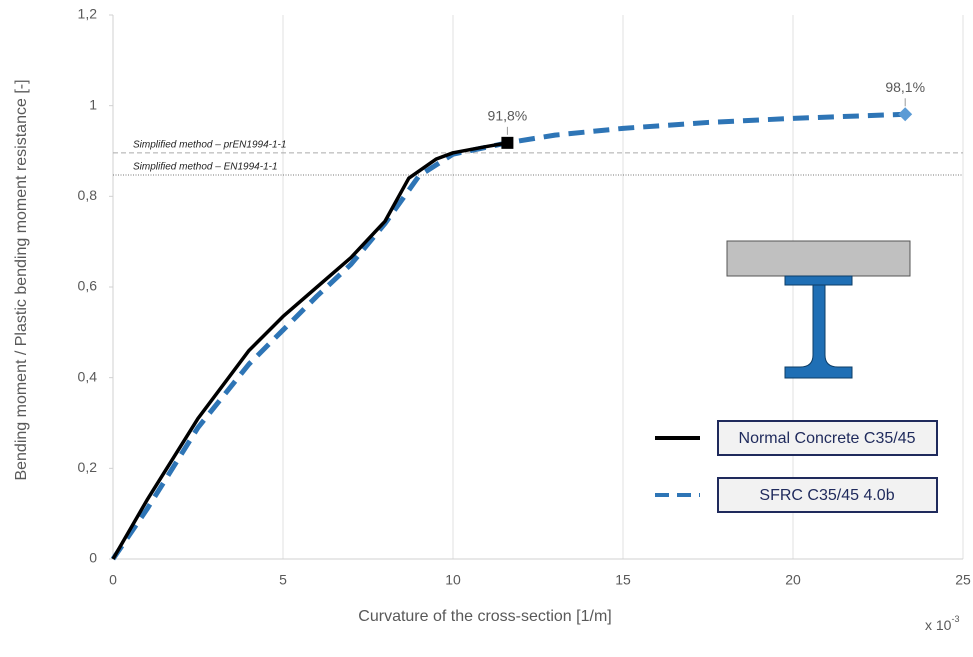 The height and width of the screenshot is (657, 973). I want to click on y-tick-label: 0,2, so click(88, 467).